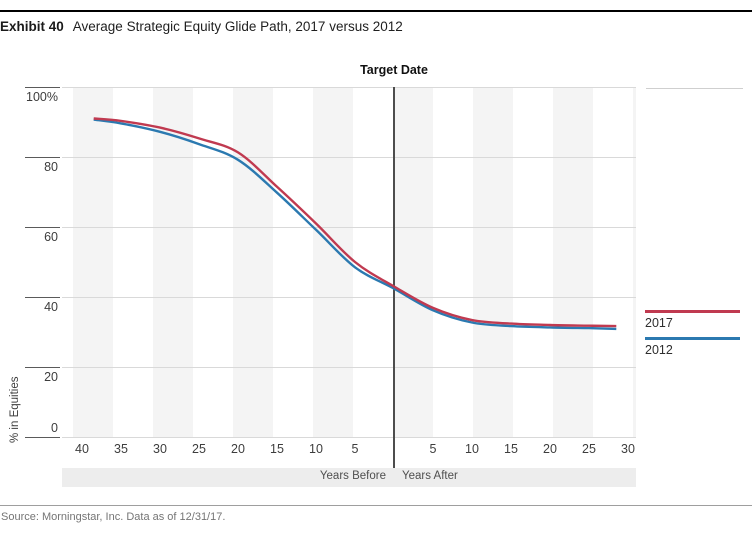  I want to click on y-tick-label: 20, so click(51, 377).